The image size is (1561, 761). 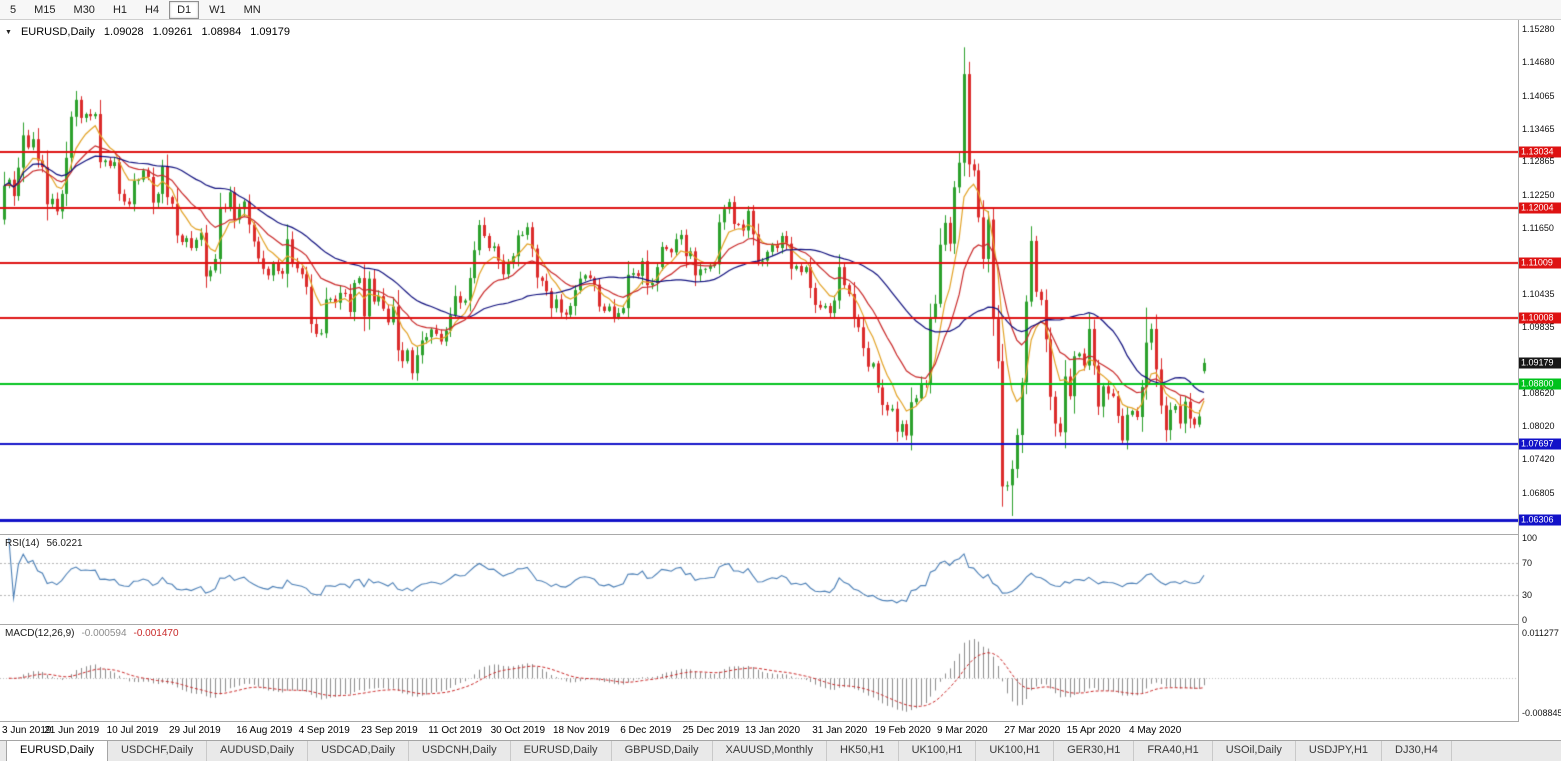 I want to click on date-axis-label: 16 Aug 2019, so click(x=264, y=730).